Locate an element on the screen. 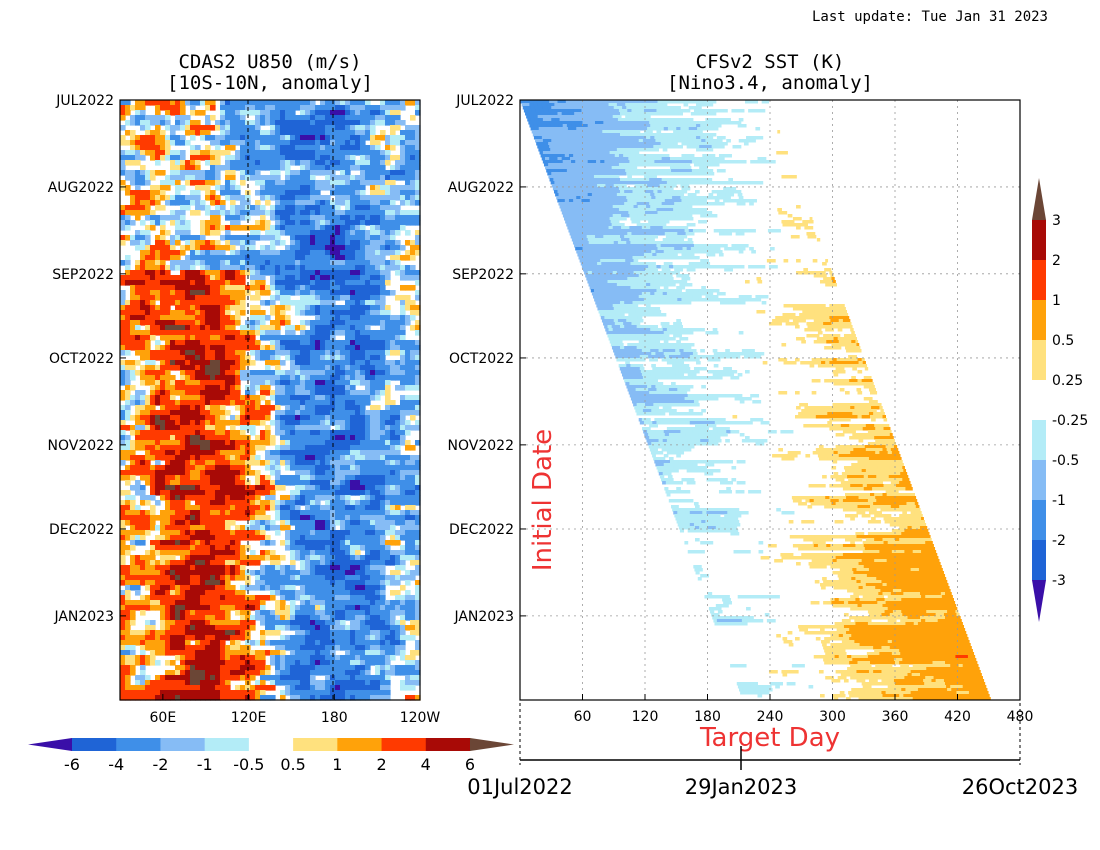  date-label-mid: 29Jan2023 is located at coordinates (741, 787).